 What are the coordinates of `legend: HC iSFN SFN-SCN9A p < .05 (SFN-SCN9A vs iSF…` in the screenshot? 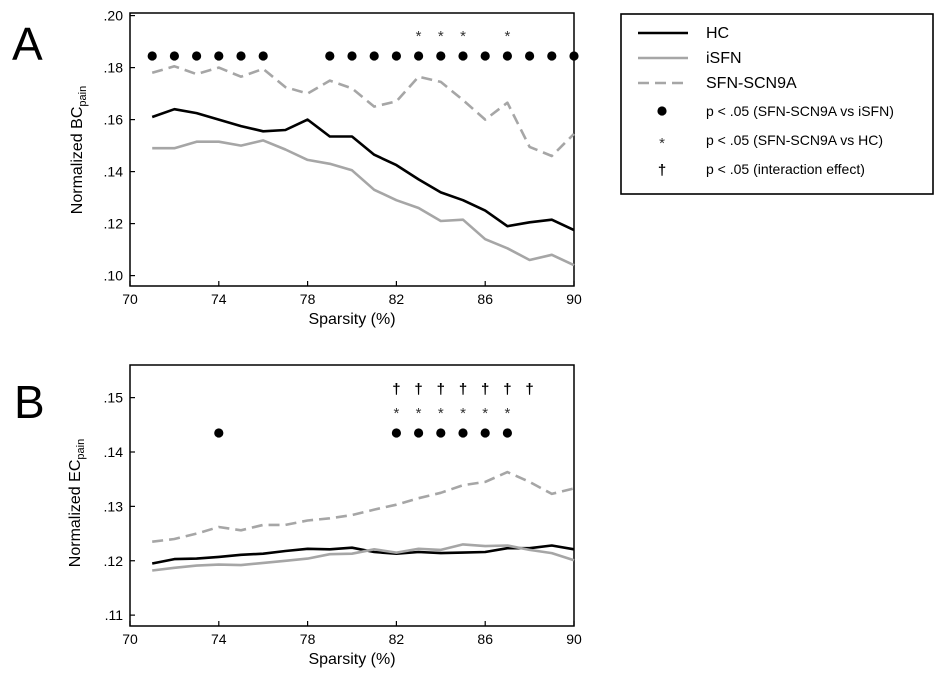 It's located at (777, 104).